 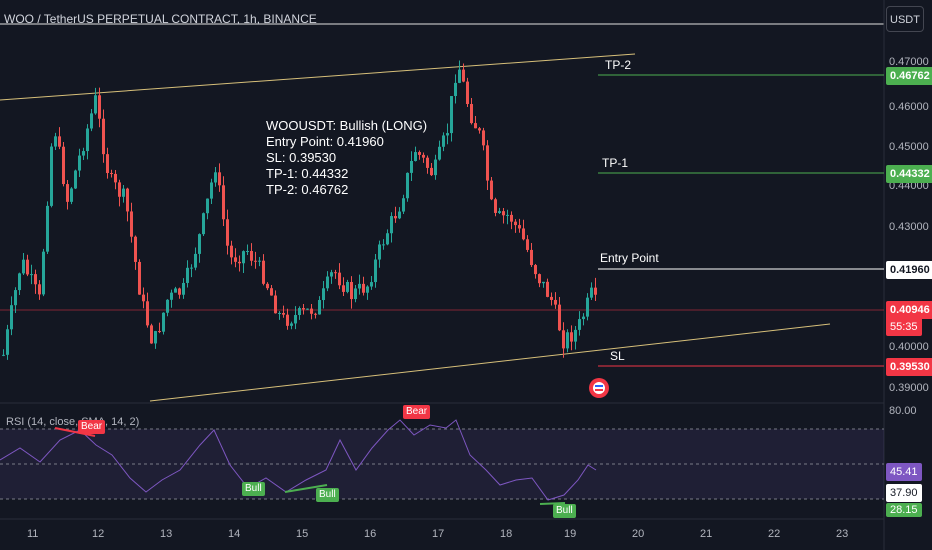 What do you see at coordinates (909, 62) in the screenshot?
I see `price-tick: 0.47000` at bounding box center [909, 62].